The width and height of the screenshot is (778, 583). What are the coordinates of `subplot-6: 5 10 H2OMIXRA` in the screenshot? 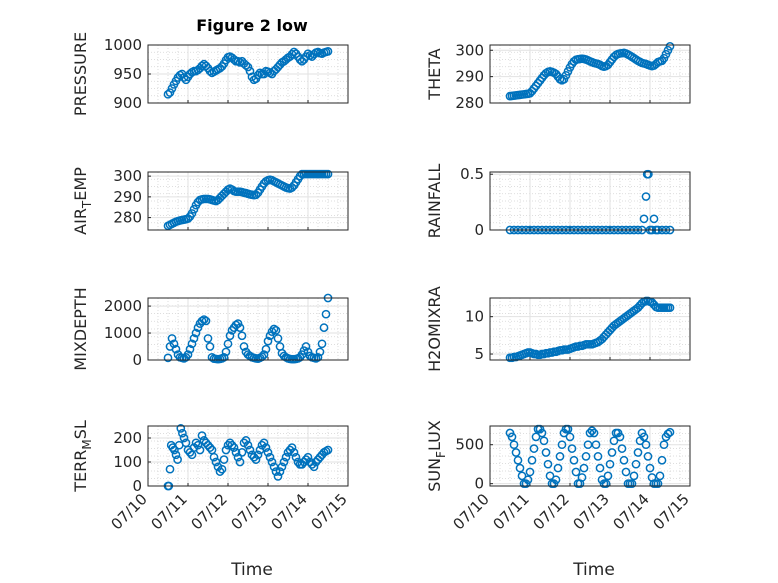 It's located at (558, 329).